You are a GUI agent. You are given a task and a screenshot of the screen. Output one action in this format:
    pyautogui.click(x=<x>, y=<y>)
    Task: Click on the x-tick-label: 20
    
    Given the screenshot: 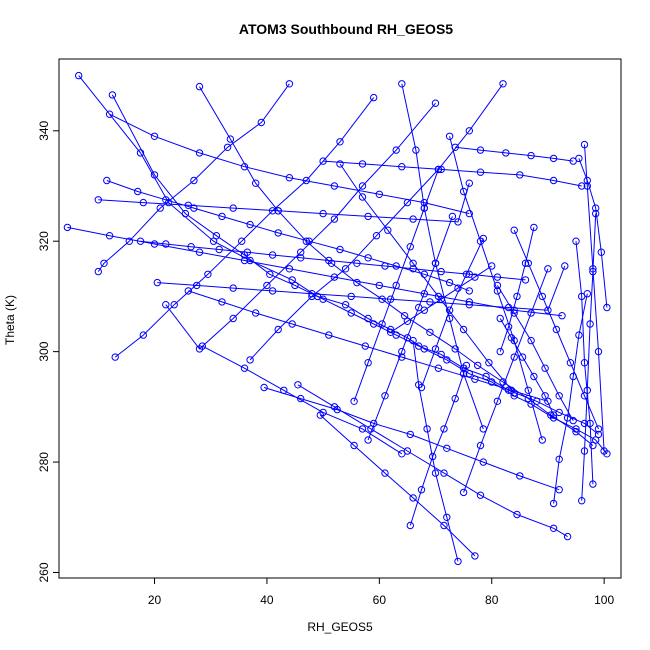 What is the action you would take?
    pyautogui.click(x=155, y=600)
    